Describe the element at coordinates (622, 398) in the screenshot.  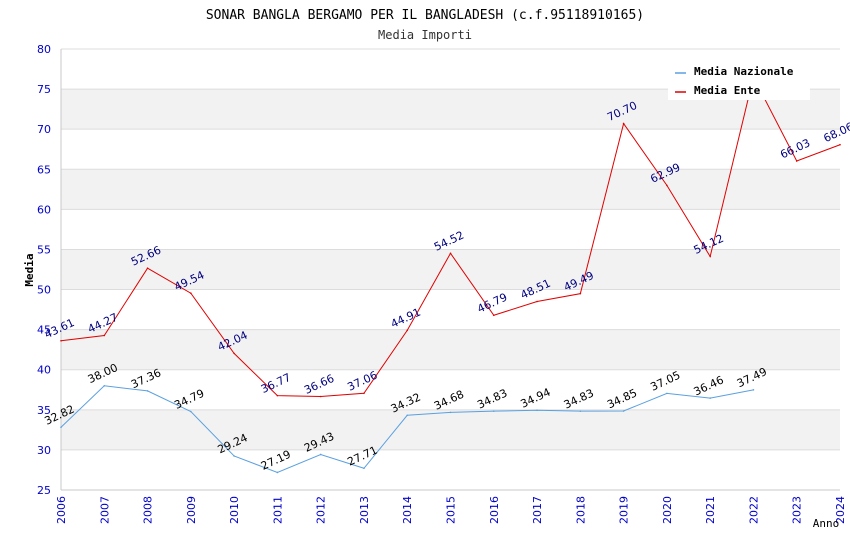
I see `data-label: 34.85` at that location.